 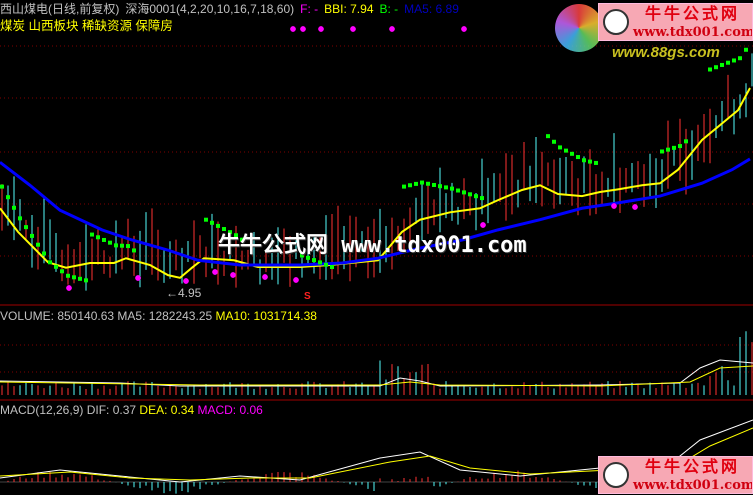 I want to click on bbi-label: BBI: 7.94, so click(x=349, y=9).